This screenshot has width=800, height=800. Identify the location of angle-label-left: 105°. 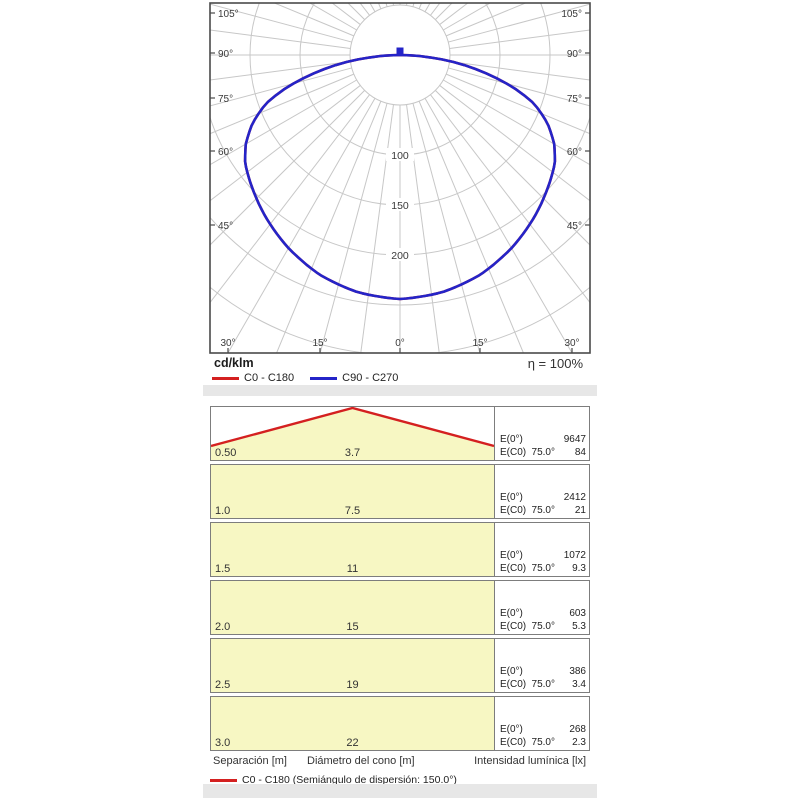
(228, 14).